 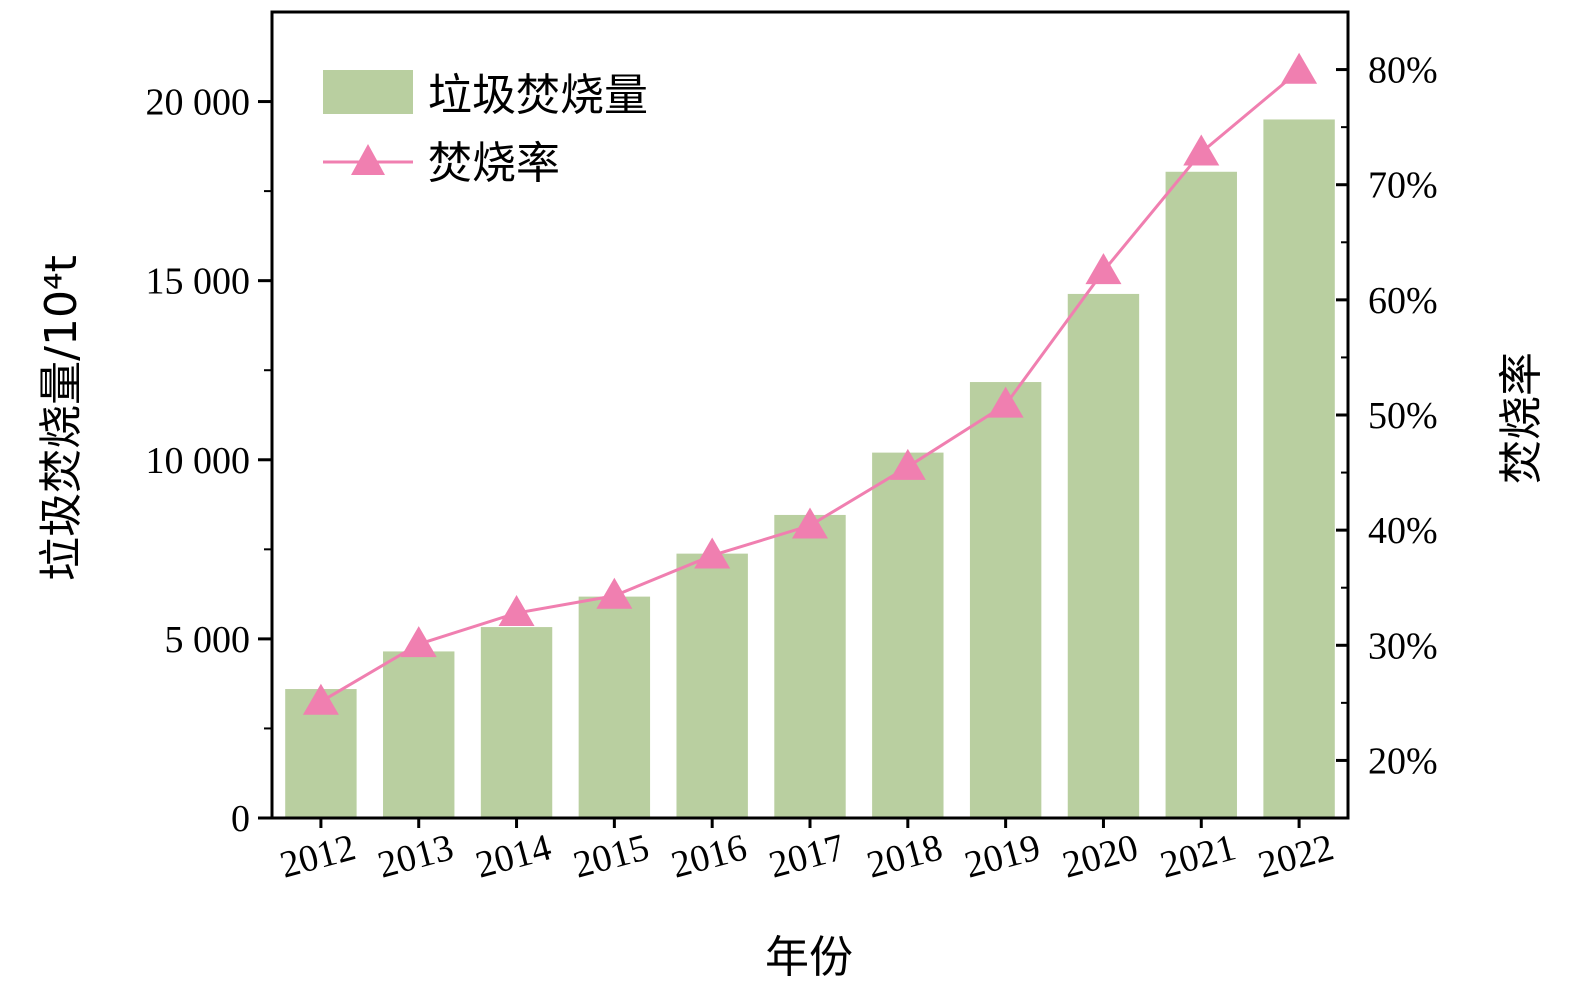 I want to click on x-tick-label: 2015, so click(x=611, y=856).